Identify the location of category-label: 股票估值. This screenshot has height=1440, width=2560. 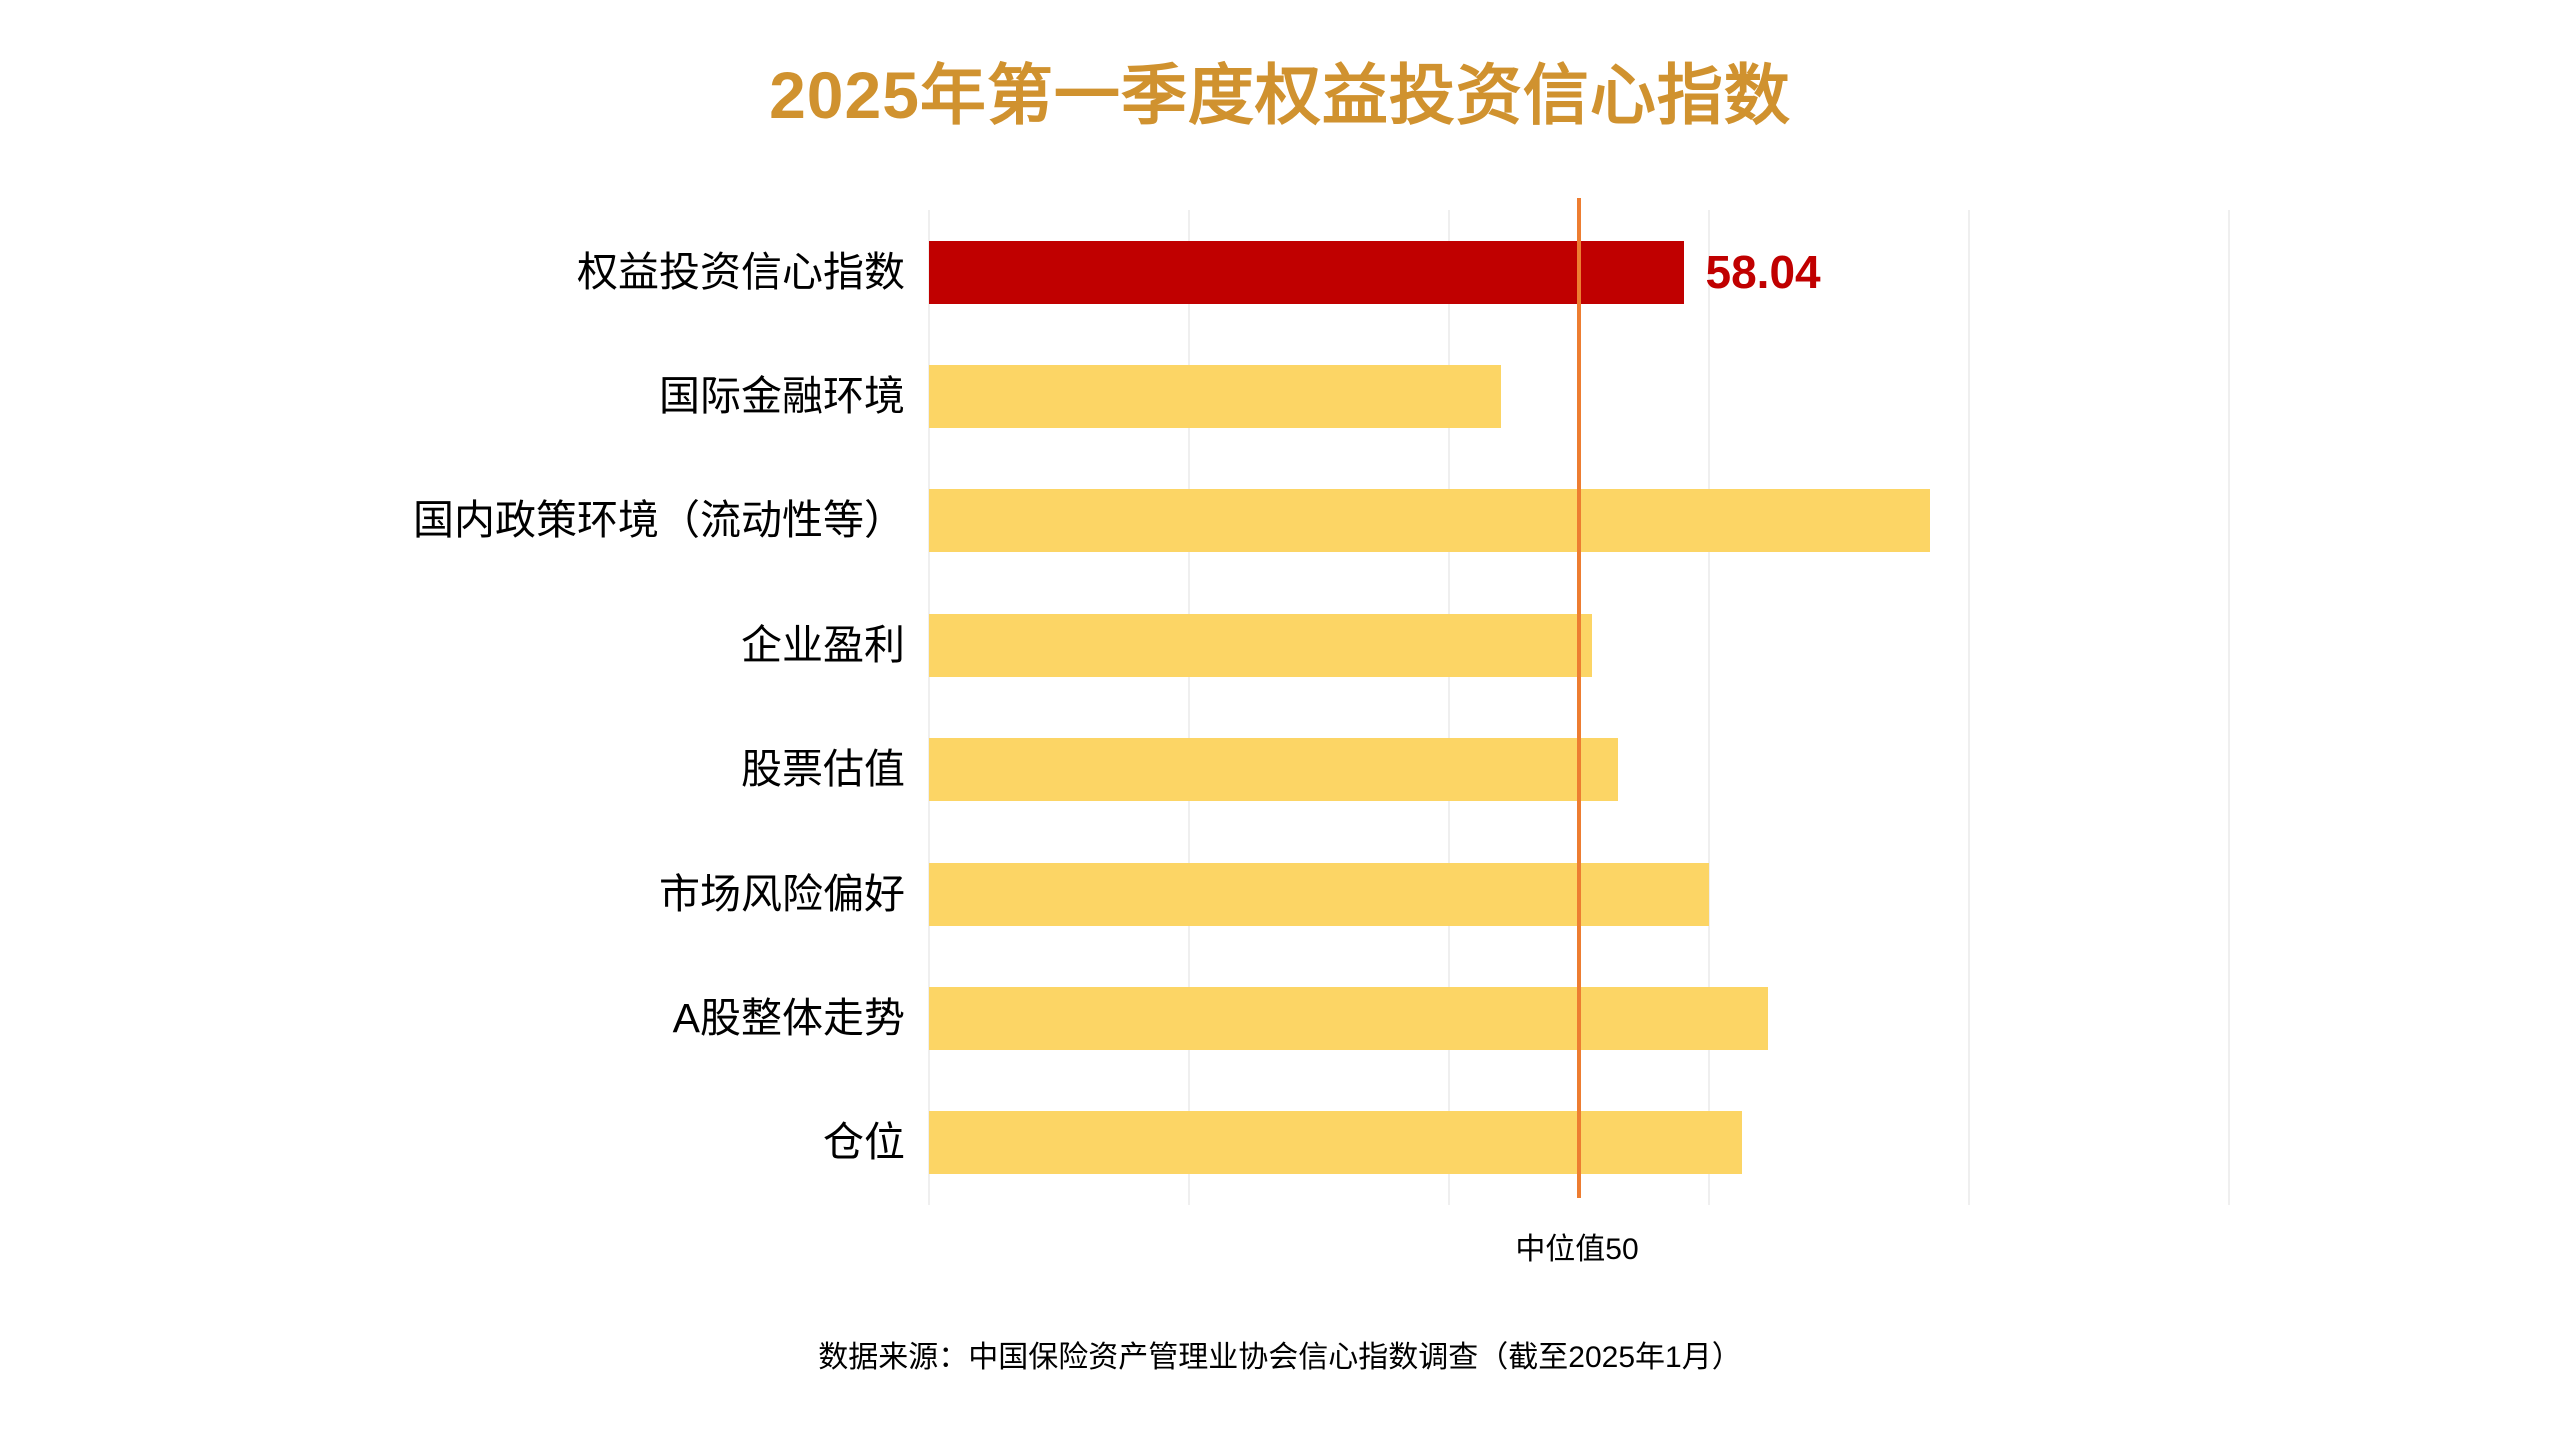
(823, 769).